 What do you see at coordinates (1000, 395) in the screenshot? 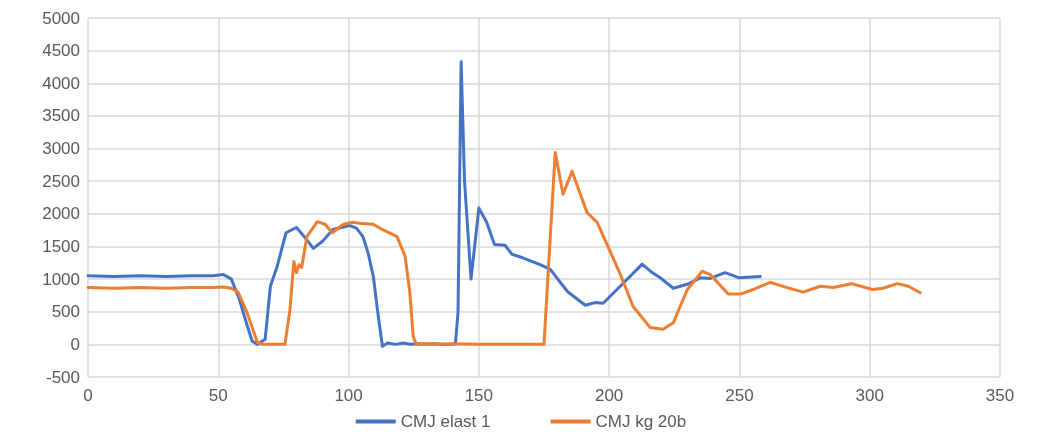
I see `x-tick-label: 350` at bounding box center [1000, 395].